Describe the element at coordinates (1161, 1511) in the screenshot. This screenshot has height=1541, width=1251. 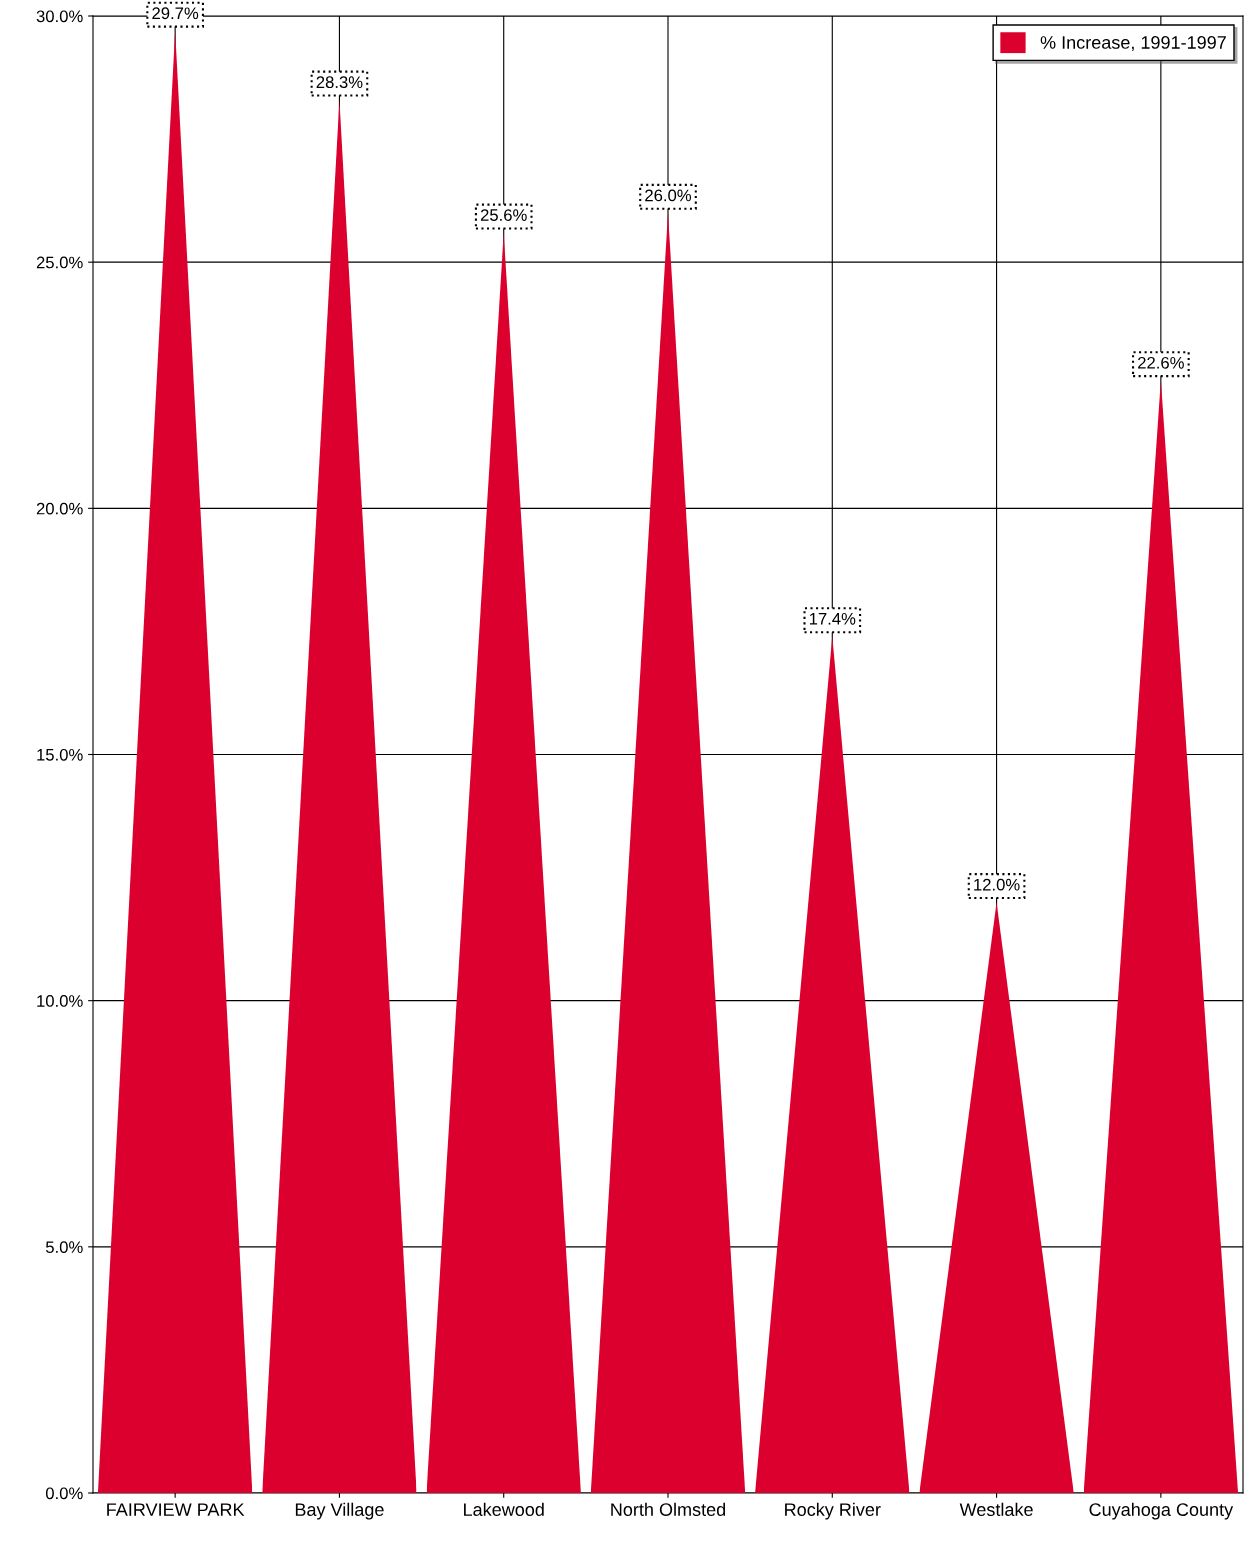
I see `x-tick-label: Cuyahoga County` at that location.